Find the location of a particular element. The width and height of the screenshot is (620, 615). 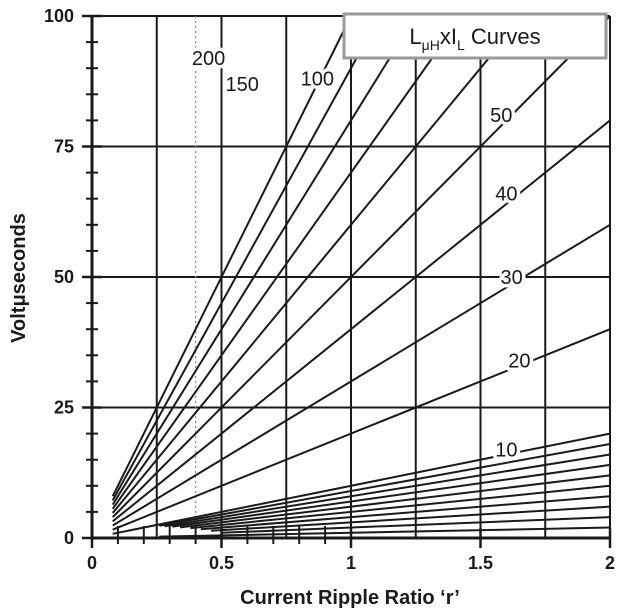

x-axis-title: Current Ripple Ratio ‘r’ is located at coordinates (350, 598).